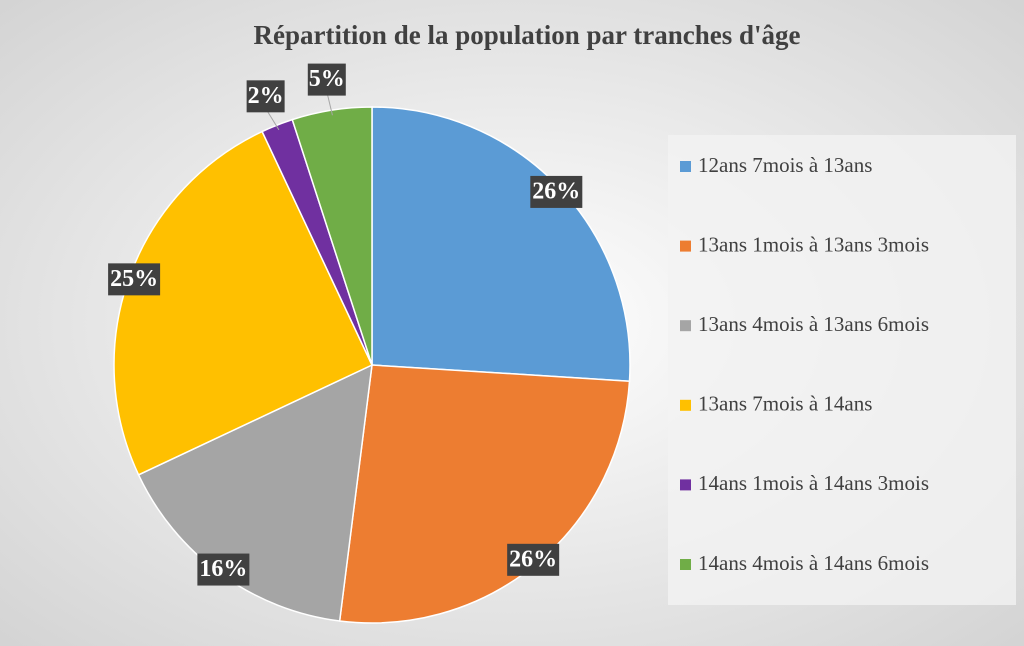 This screenshot has width=1024, height=646. I want to click on legend-label: 14ans 1mois à 14ans 3mois, so click(813, 483).